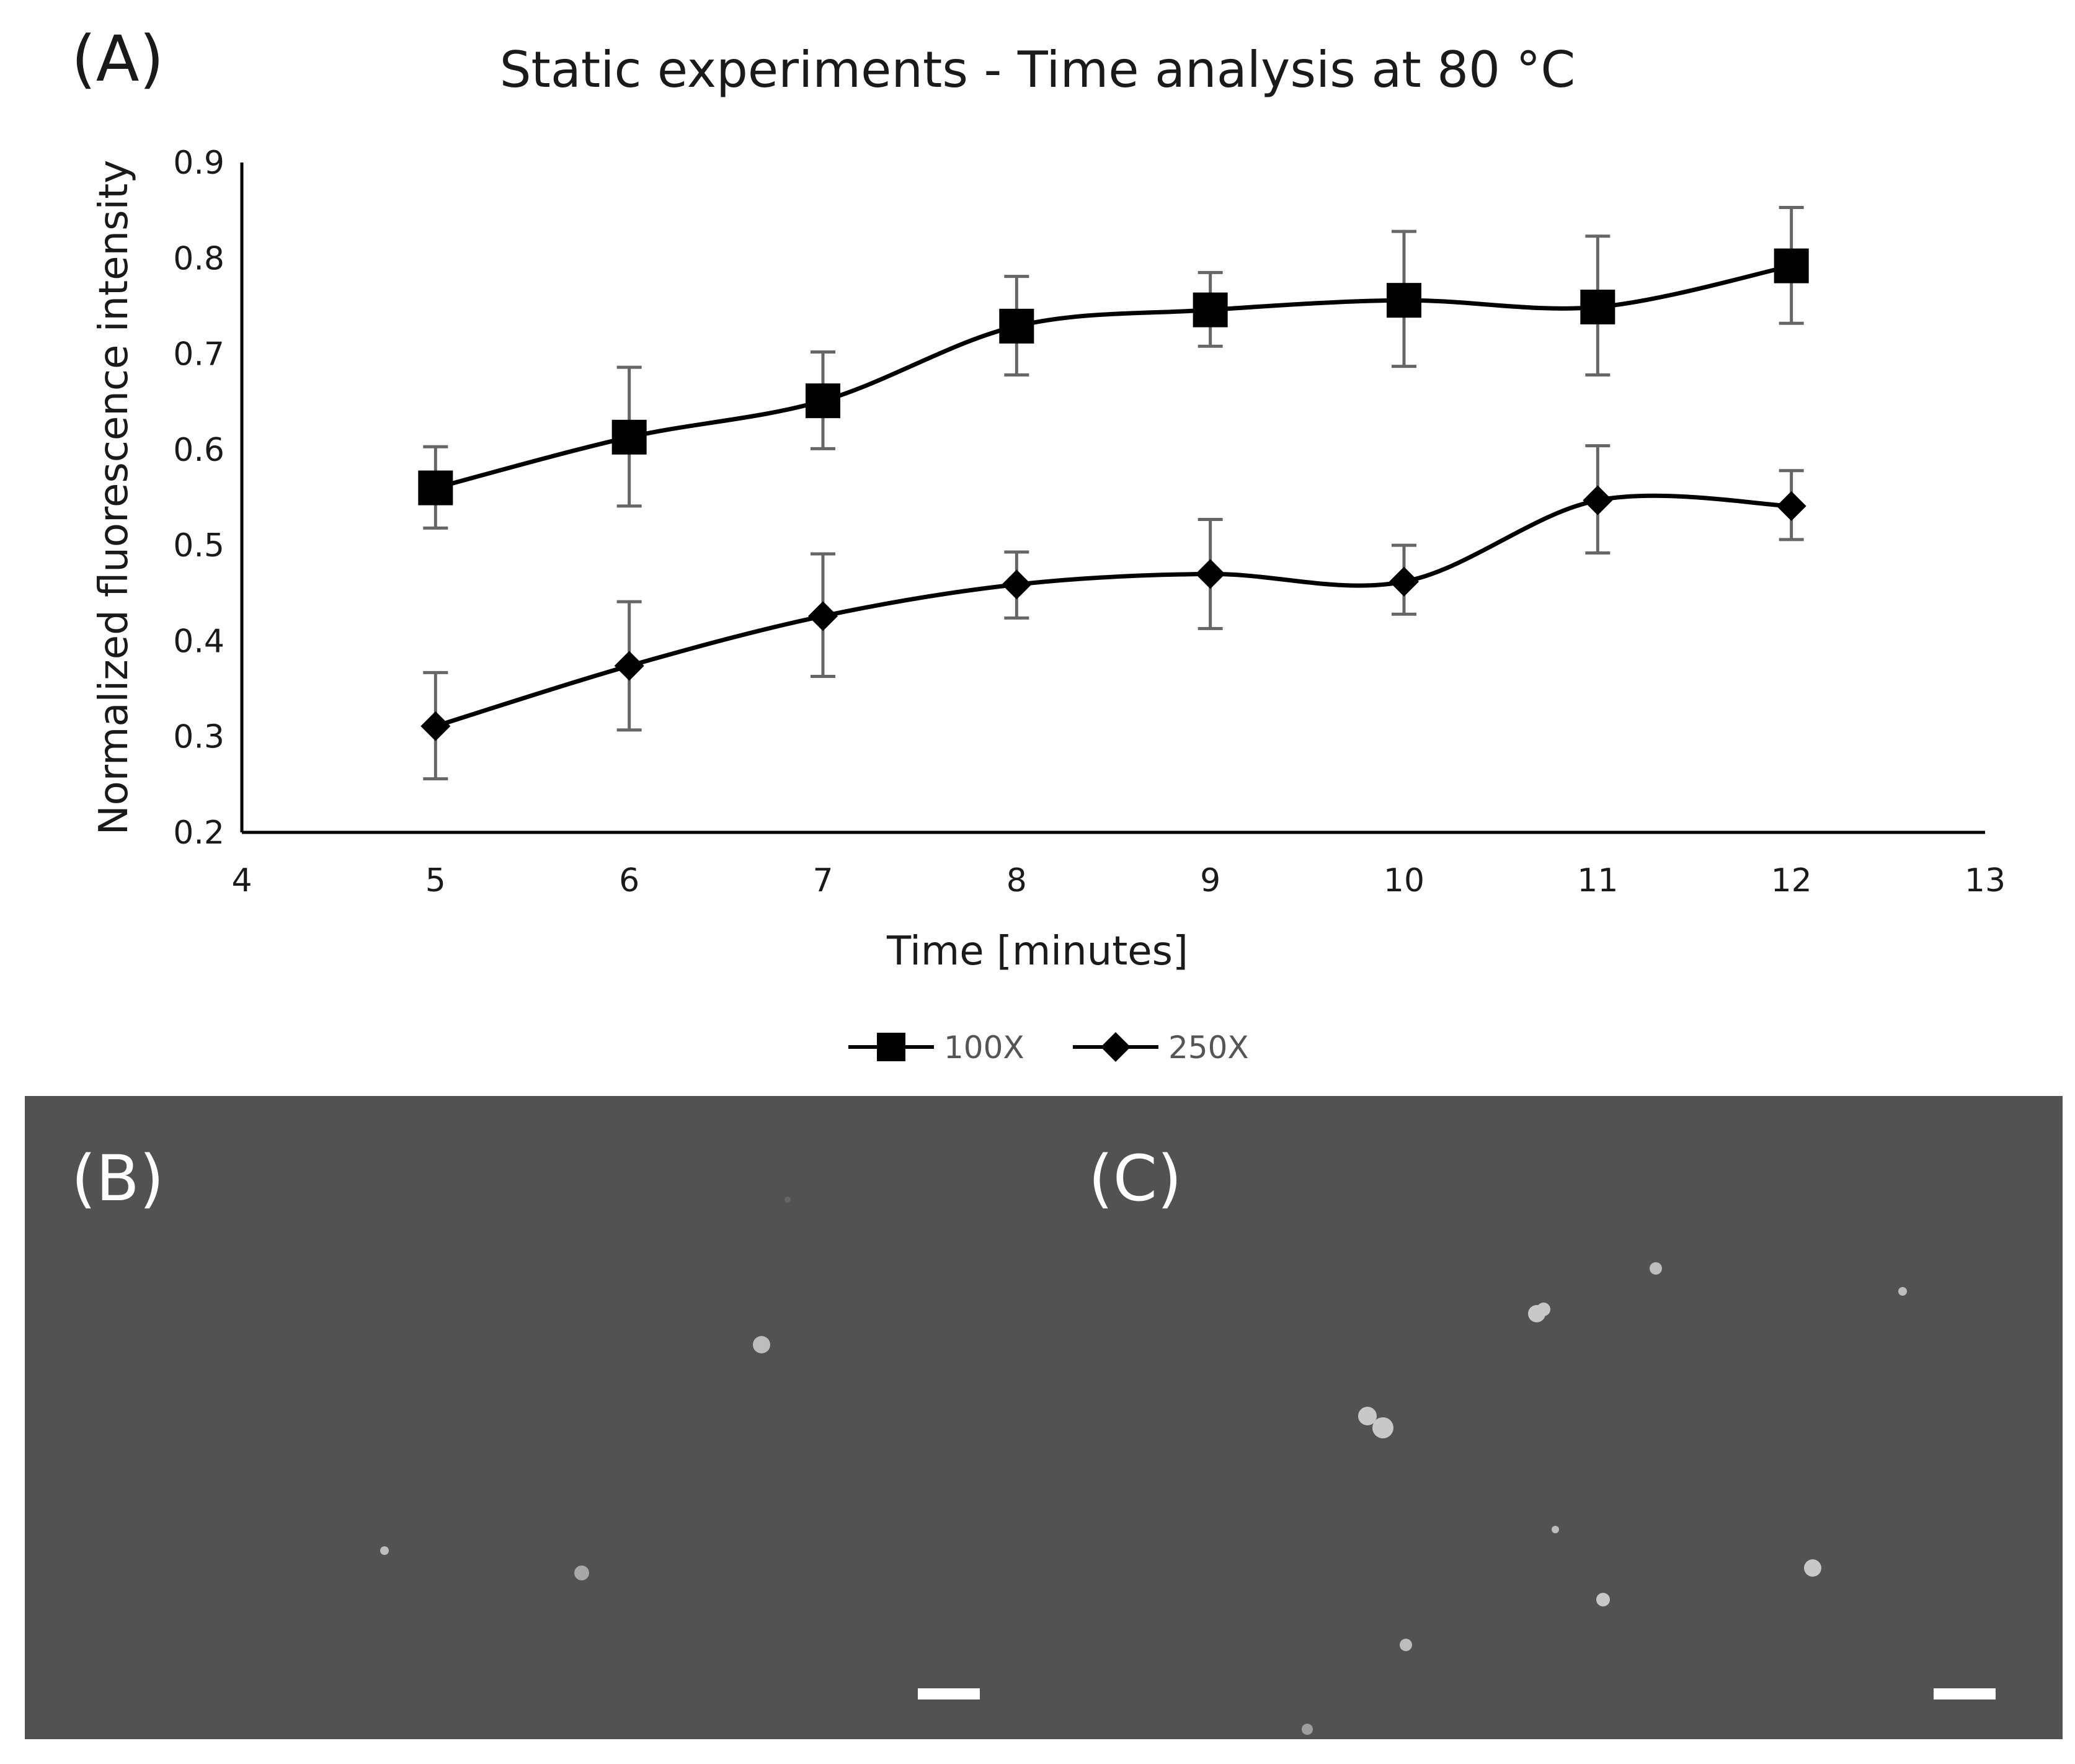 The image size is (2075, 1764). I want to click on y-tick-label: 0.5, so click(198, 545).